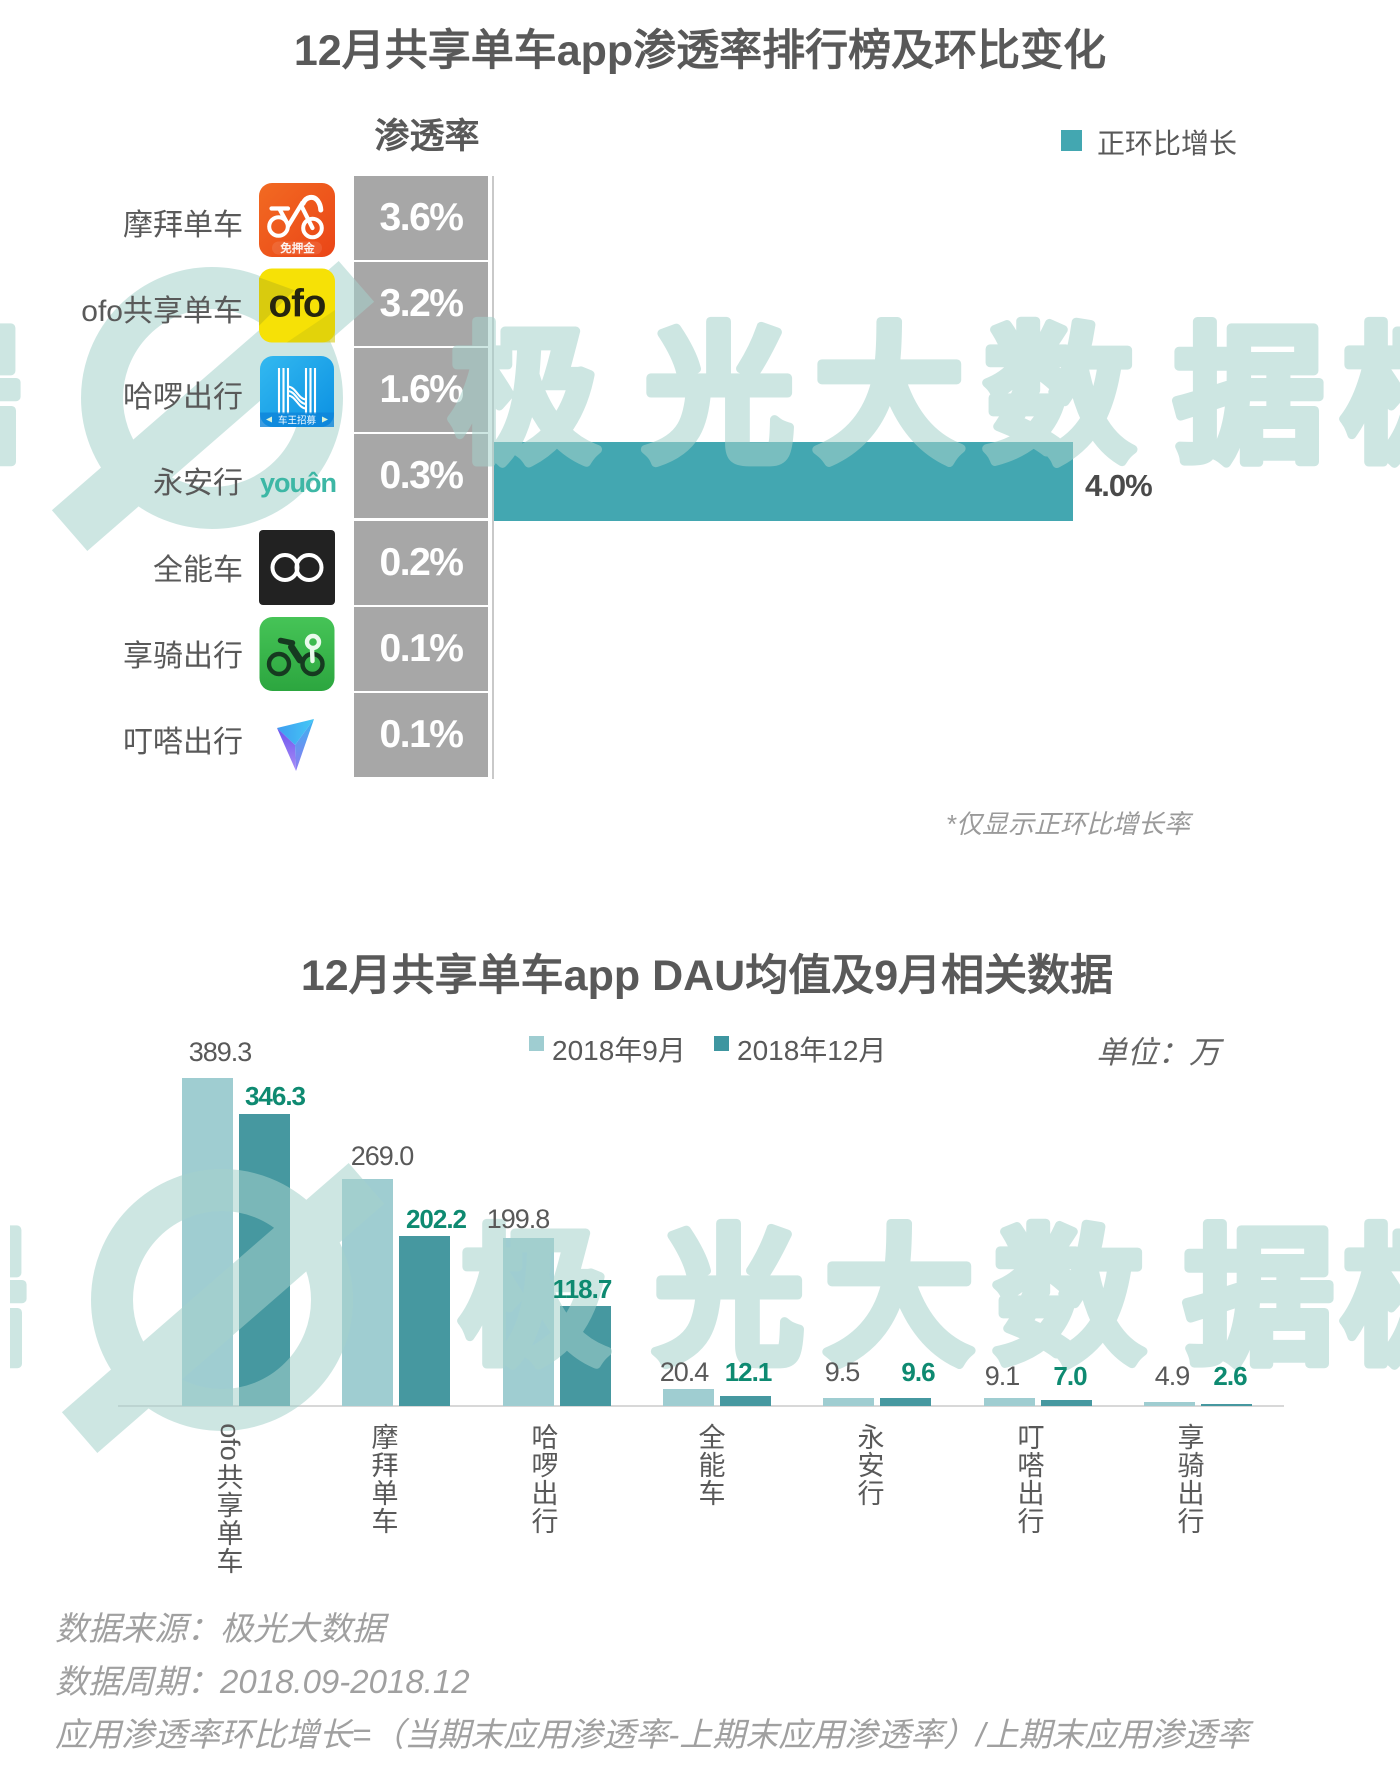 The image size is (1400, 1773). Describe the element at coordinates (297, 421) in the screenshot. I see `svg-text: 车王招募` at that location.